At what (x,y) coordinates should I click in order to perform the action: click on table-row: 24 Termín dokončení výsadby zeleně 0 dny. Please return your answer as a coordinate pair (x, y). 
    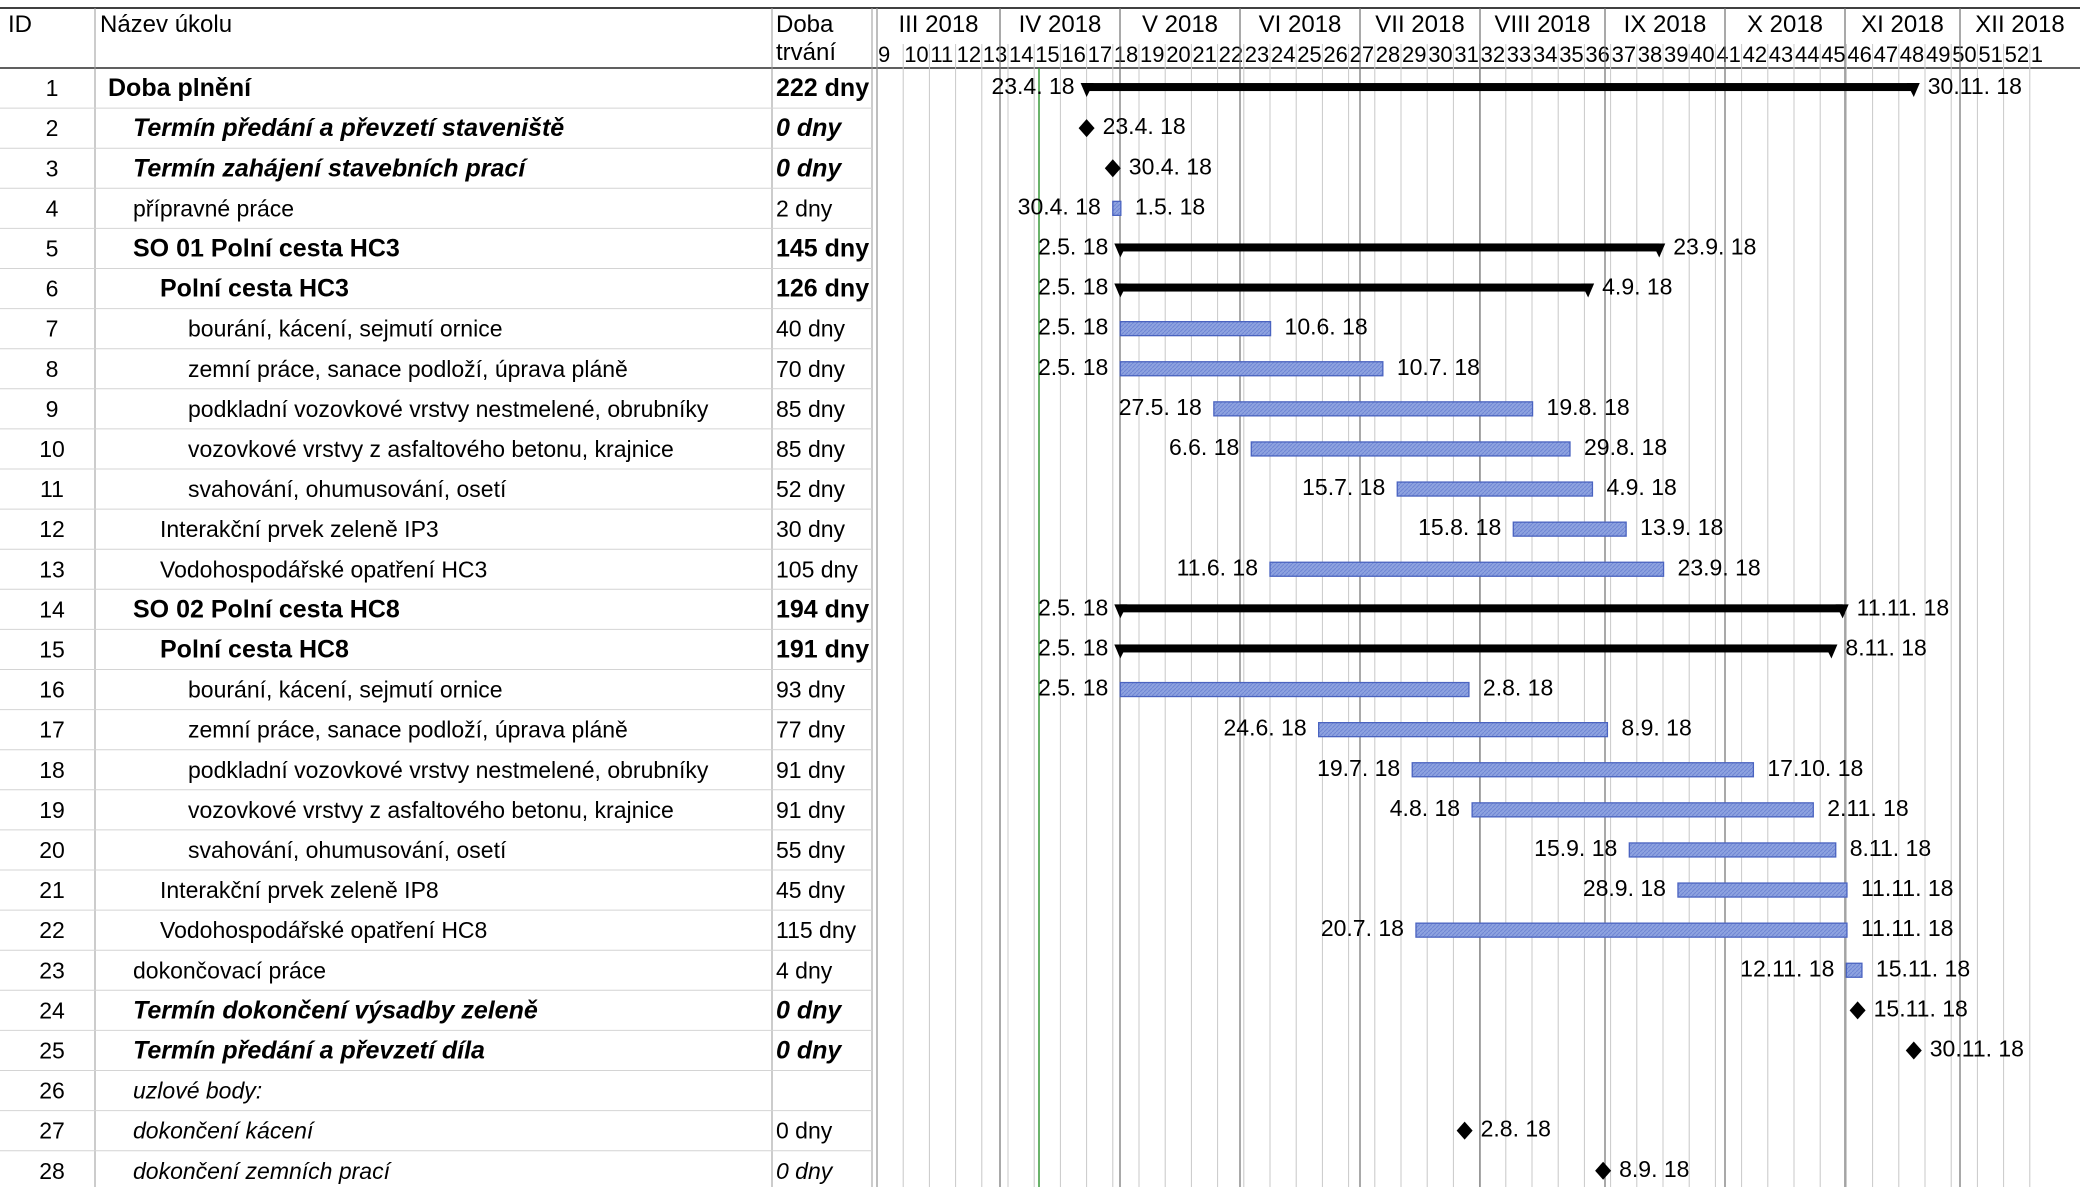
    Looking at the image, I should click on (440, 1010).